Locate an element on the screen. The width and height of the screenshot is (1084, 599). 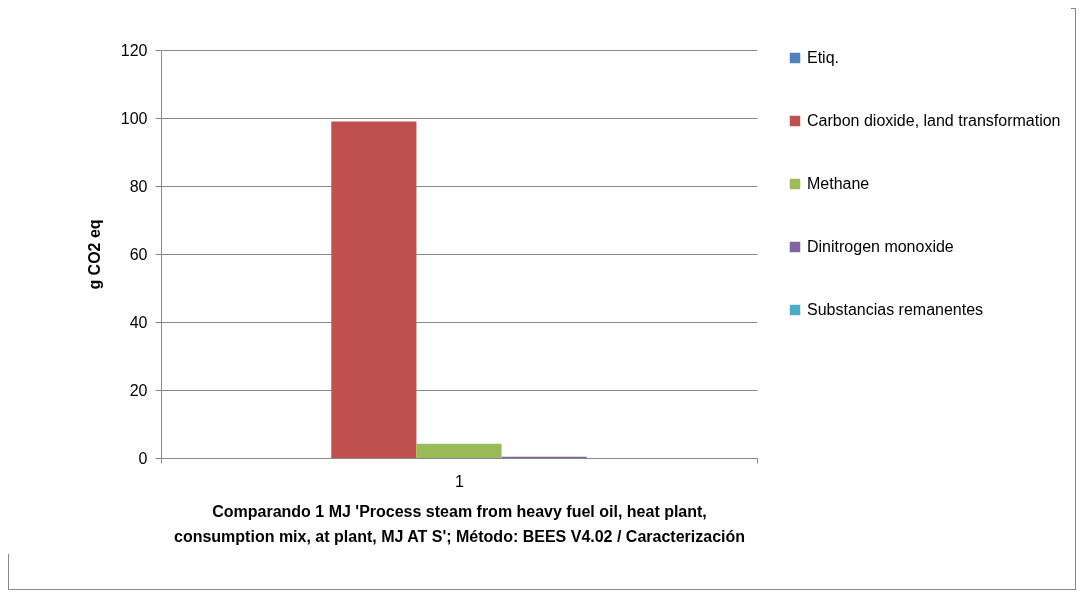
y-axis-title: g CO2 eq is located at coordinates (94, 254).